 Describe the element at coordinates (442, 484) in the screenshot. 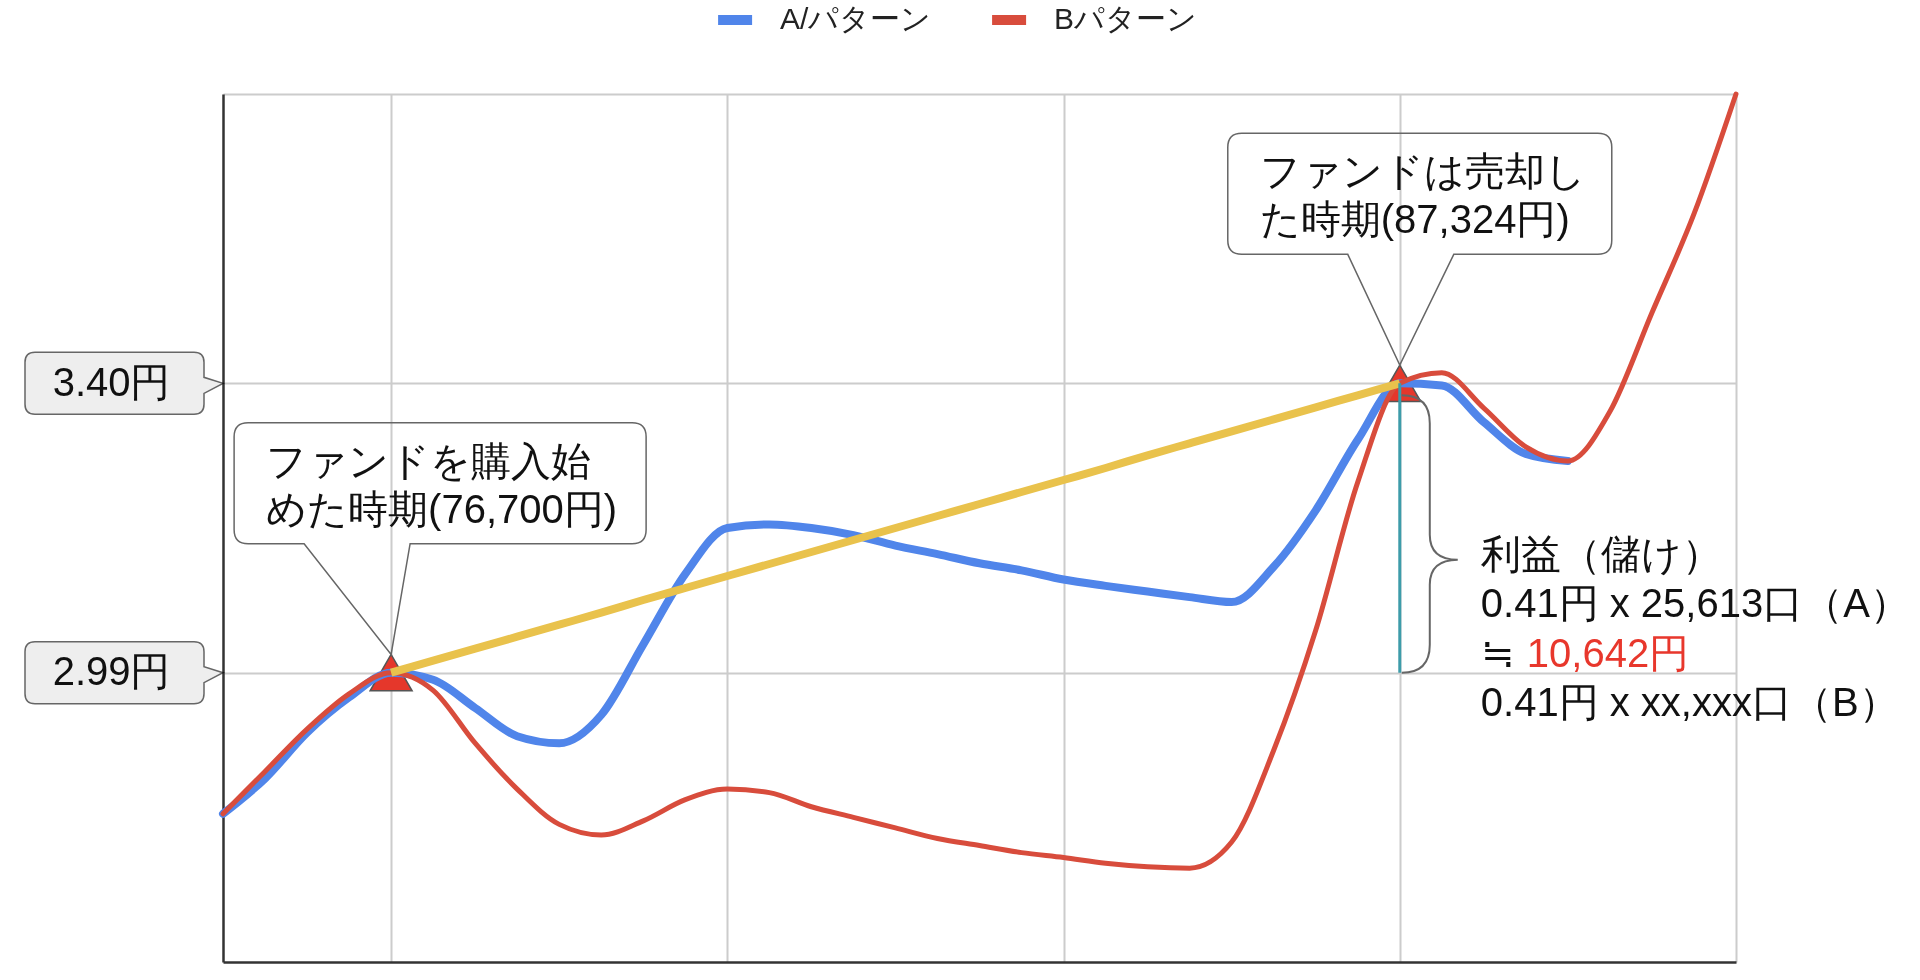

I see `annotation: ファンドを購入始めた時期(76,700円)` at that location.